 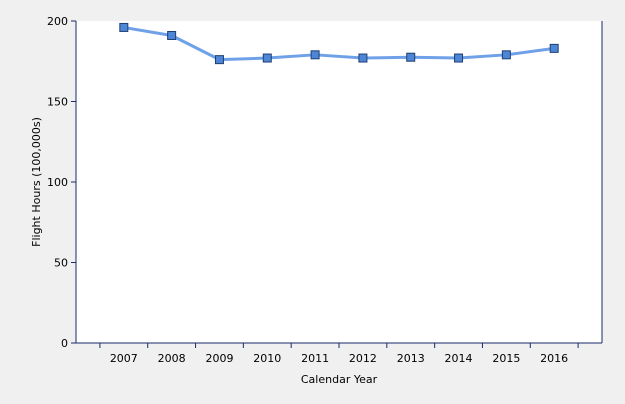 What do you see at coordinates (554, 358) in the screenshot?
I see `x-tick-label: 2016` at bounding box center [554, 358].